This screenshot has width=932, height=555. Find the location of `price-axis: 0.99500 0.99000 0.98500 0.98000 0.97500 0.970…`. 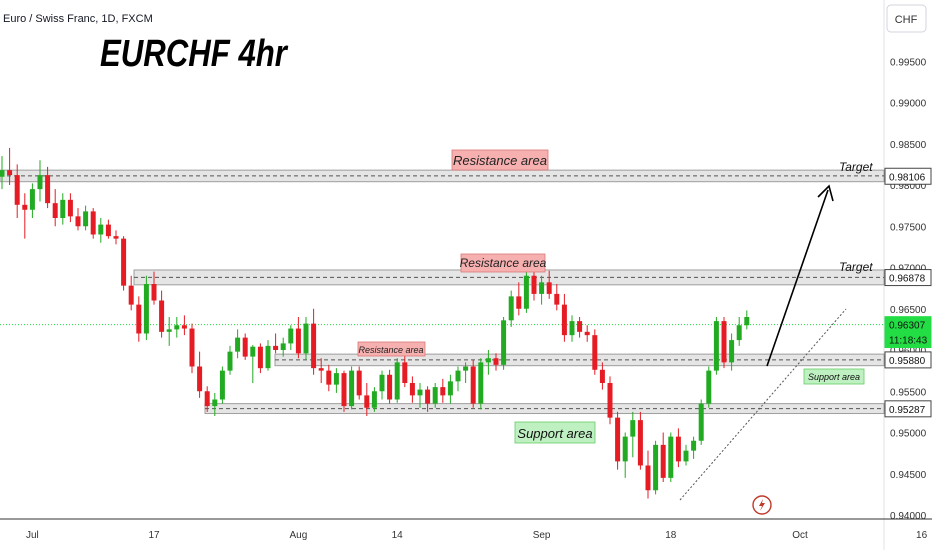

price-axis: 0.99500 0.99000 0.98500 0.98000 0.97500 0.970… is located at coordinates (908, 289).